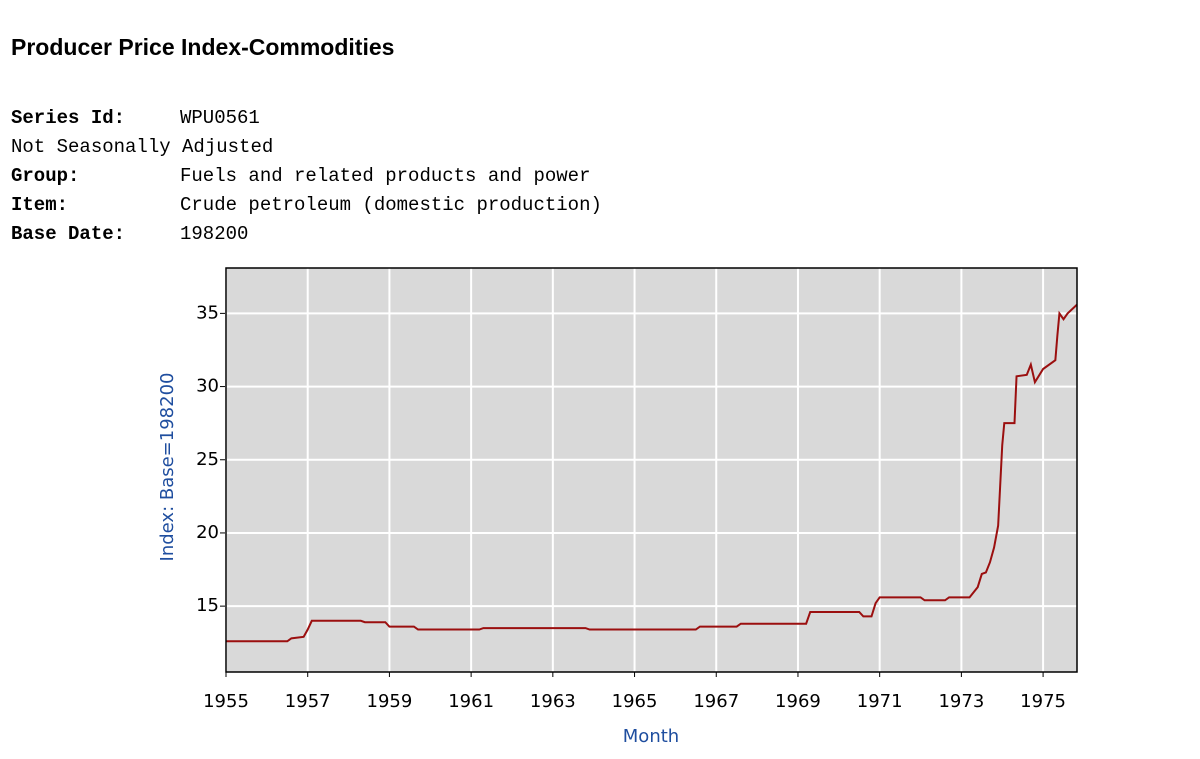  Describe the element at coordinates (207, 605) in the screenshot. I see `y-tick-label: 15` at that location.